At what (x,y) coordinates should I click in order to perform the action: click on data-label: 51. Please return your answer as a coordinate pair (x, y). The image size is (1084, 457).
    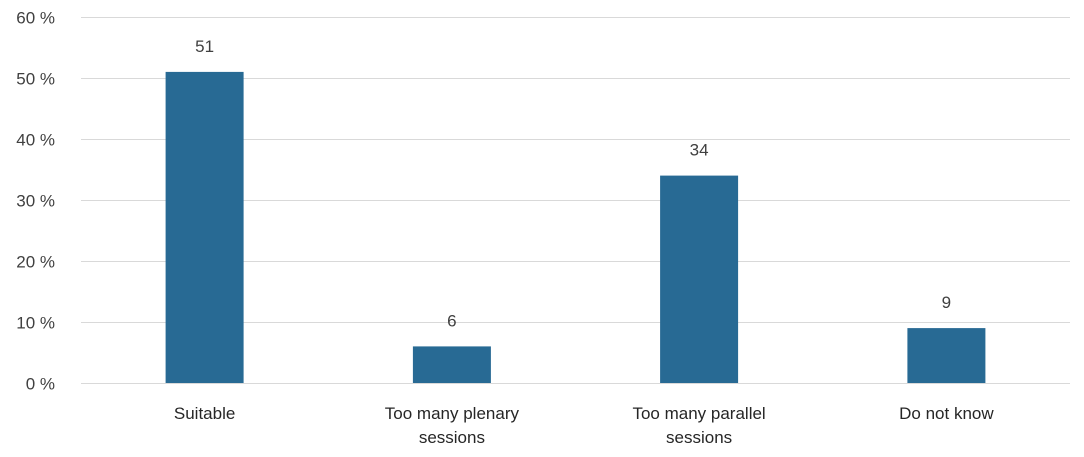
    Looking at the image, I should click on (204, 46).